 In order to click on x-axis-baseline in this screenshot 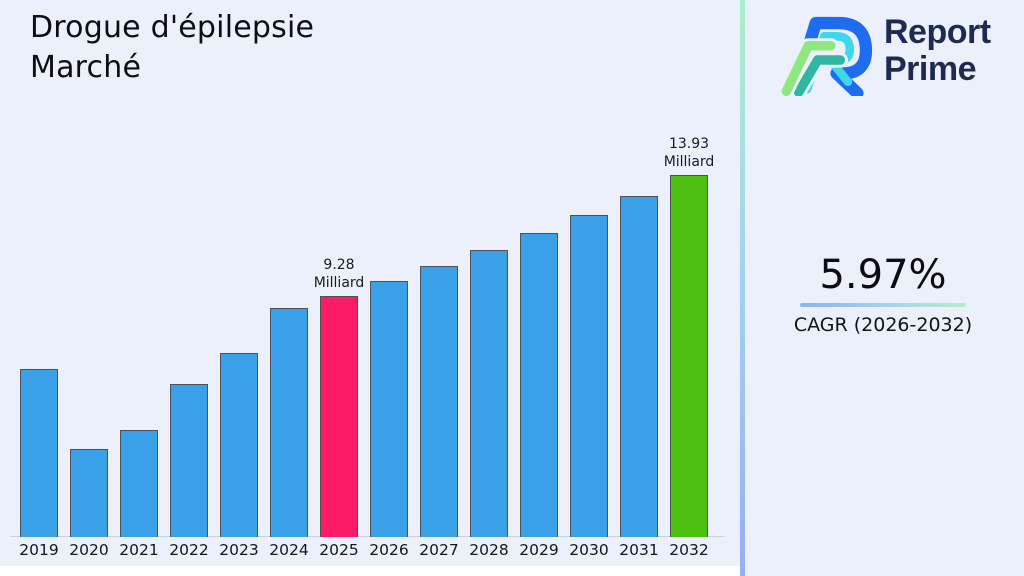, I will do `click(367, 536)`.